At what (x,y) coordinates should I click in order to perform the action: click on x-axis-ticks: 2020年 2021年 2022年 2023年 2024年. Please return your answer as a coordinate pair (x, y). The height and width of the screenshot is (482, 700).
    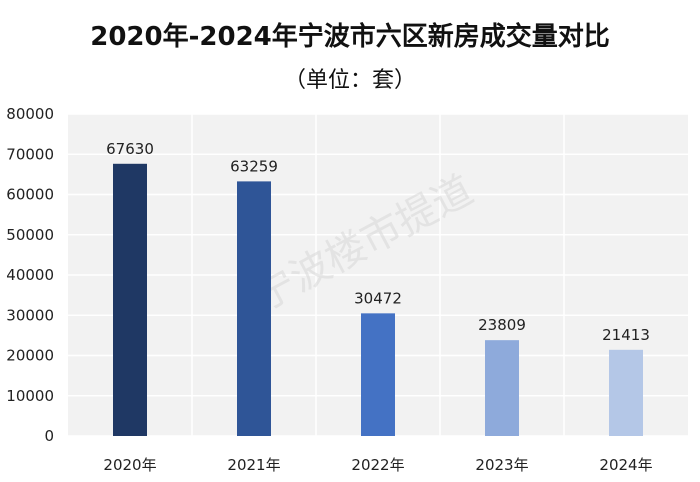
    Looking at the image, I should click on (377, 465).